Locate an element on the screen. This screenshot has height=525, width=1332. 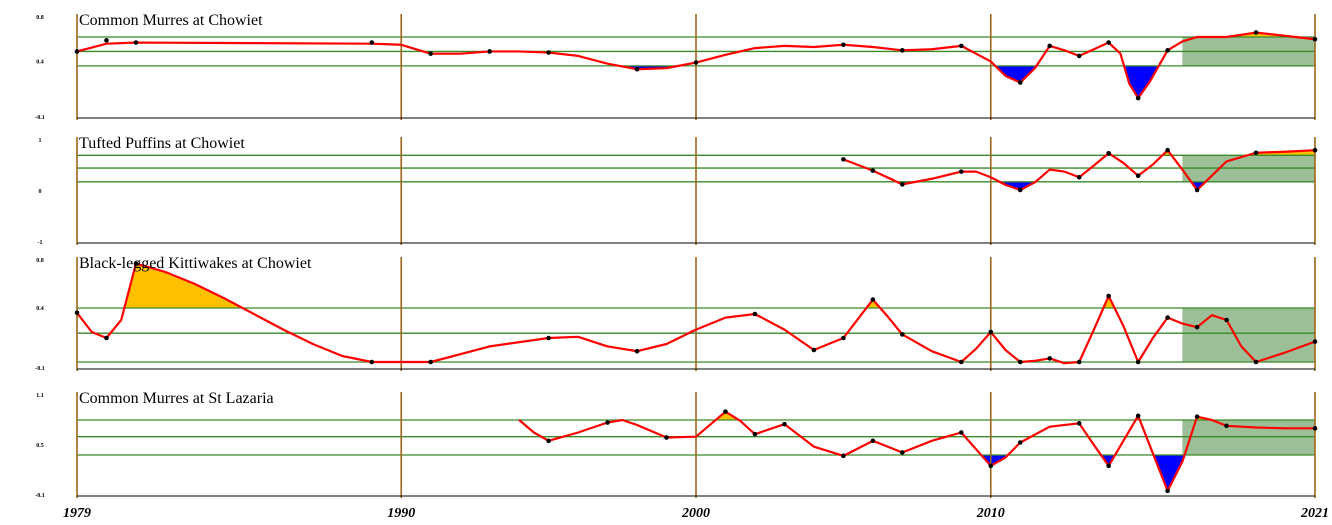
above-band-fill is located at coordinates (696, 285).